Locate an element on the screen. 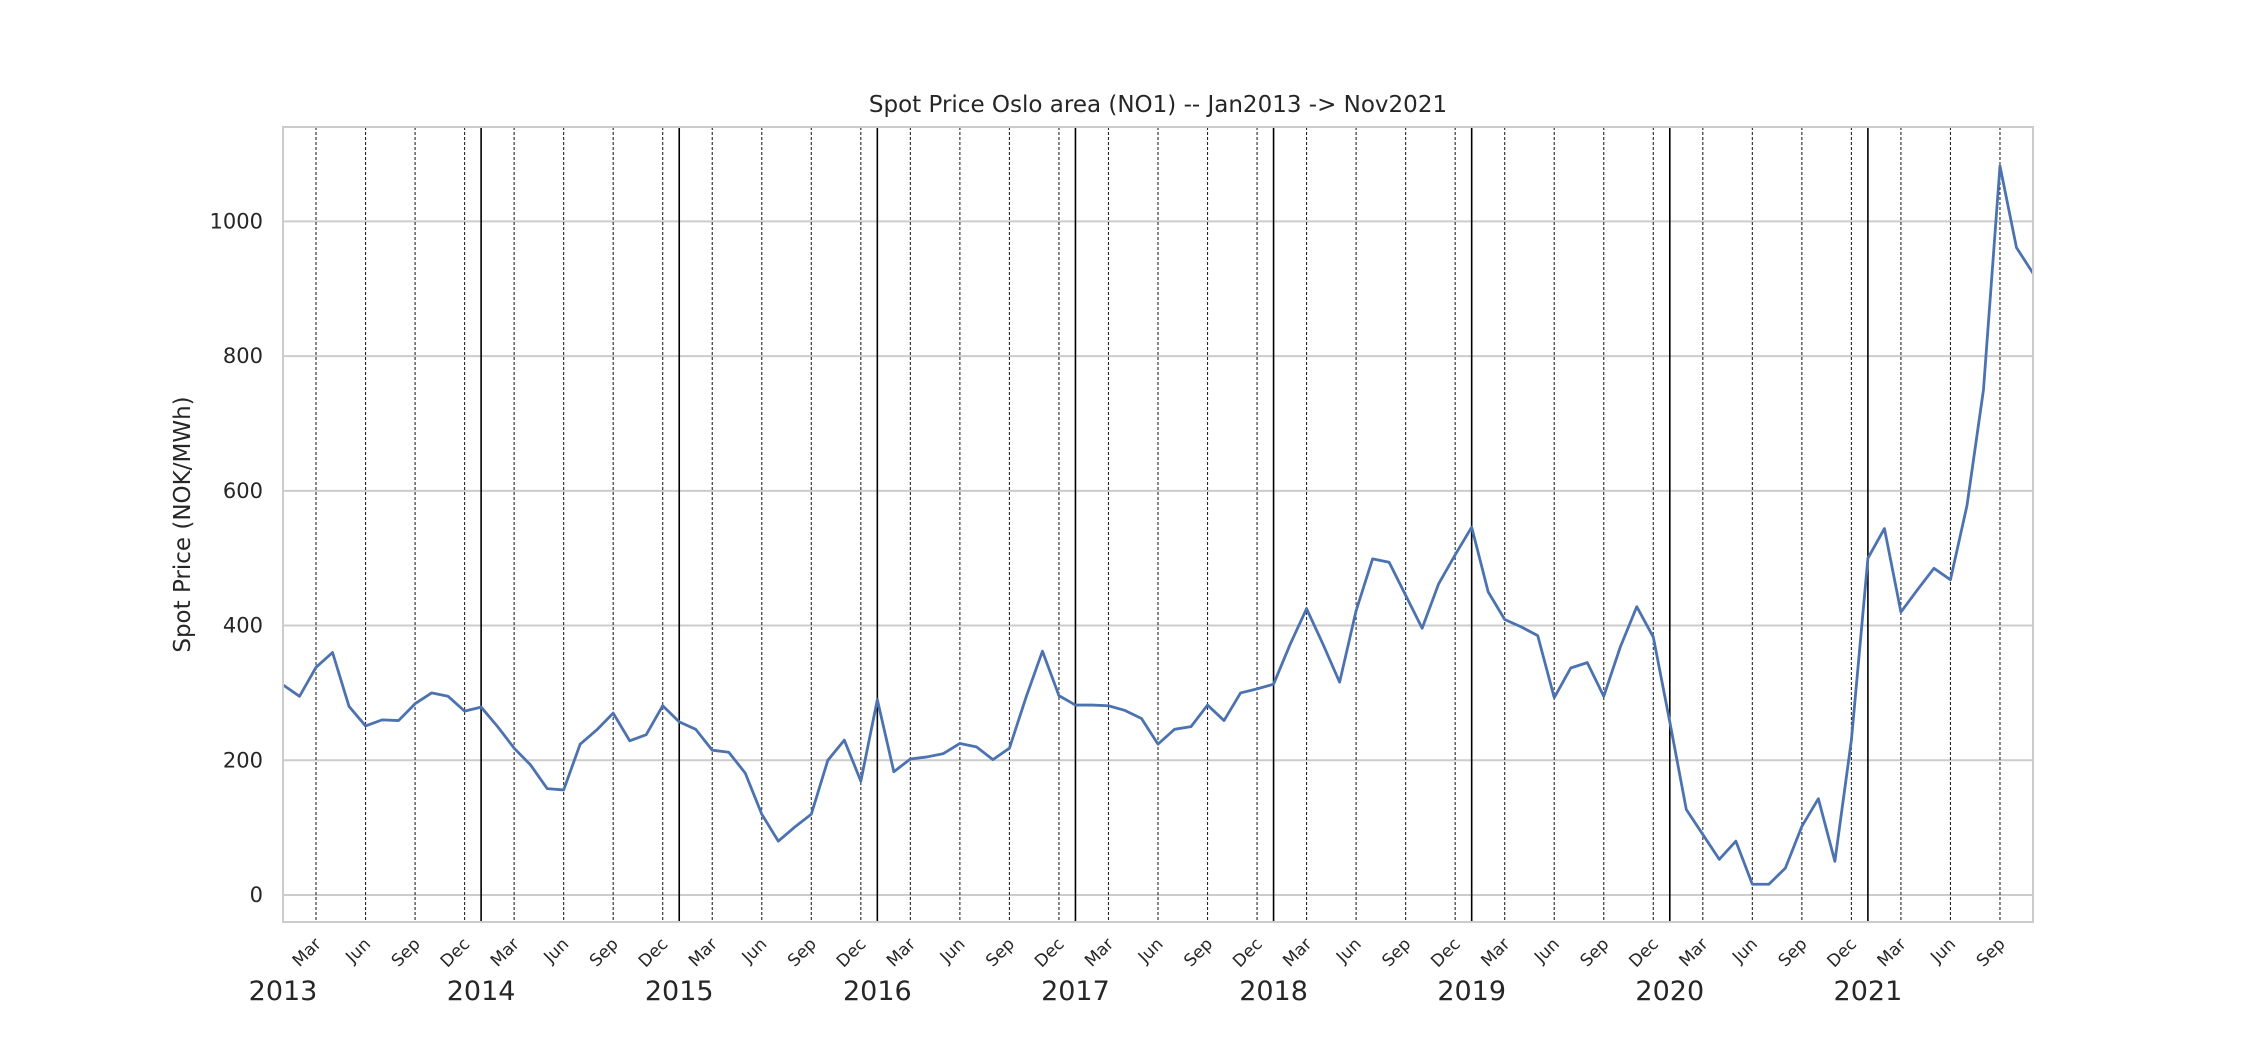 The image size is (2250, 1050). x-tick-year: 2015 is located at coordinates (679, 991).